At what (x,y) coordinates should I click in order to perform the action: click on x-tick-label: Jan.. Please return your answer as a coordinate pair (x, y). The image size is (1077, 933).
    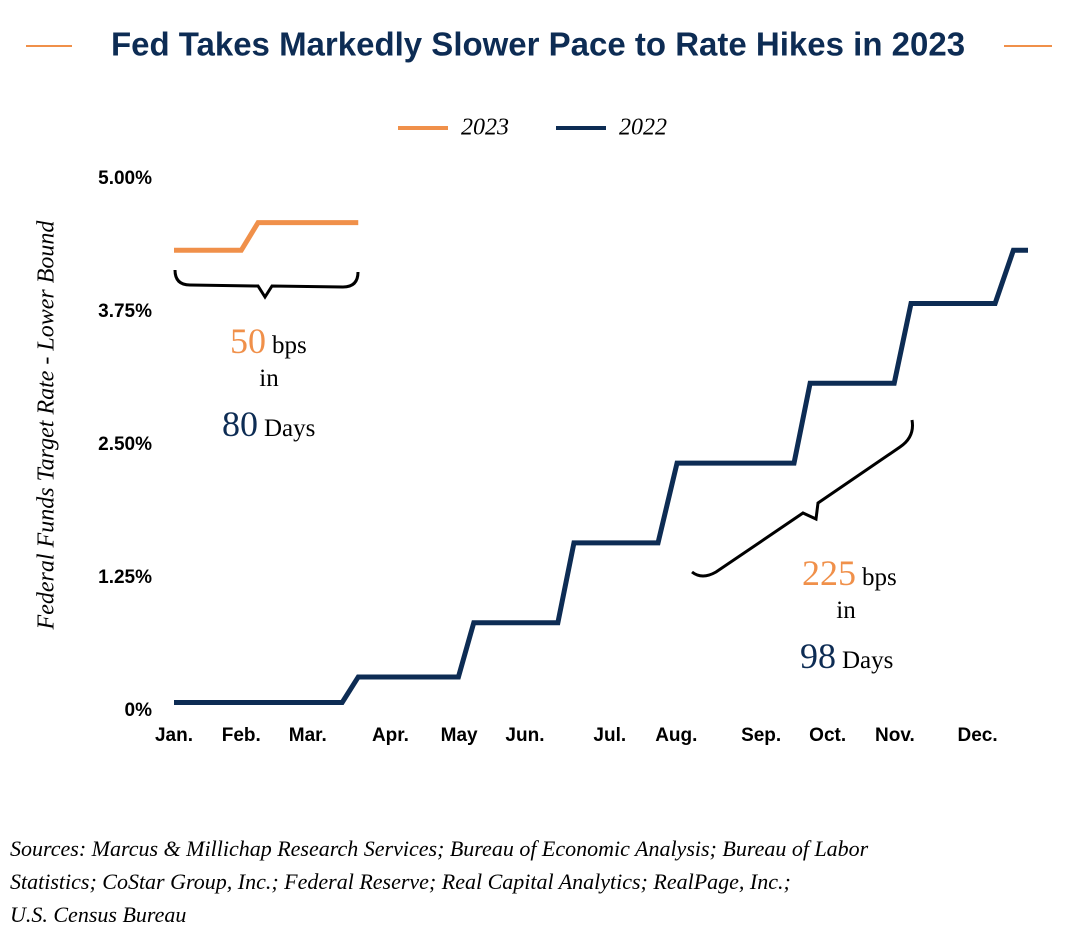
    Looking at the image, I should click on (174, 735).